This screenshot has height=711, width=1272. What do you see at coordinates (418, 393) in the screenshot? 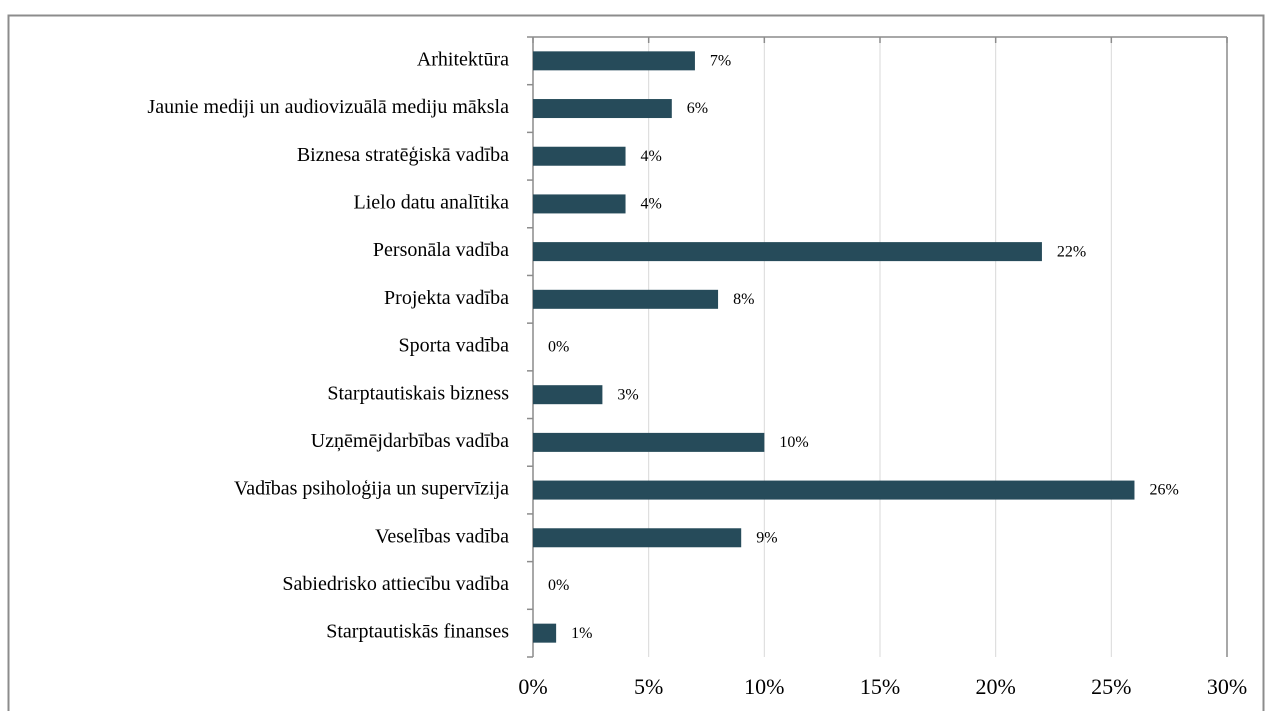
I see `category-label: Starptautiskais bizness` at bounding box center [418, 393].